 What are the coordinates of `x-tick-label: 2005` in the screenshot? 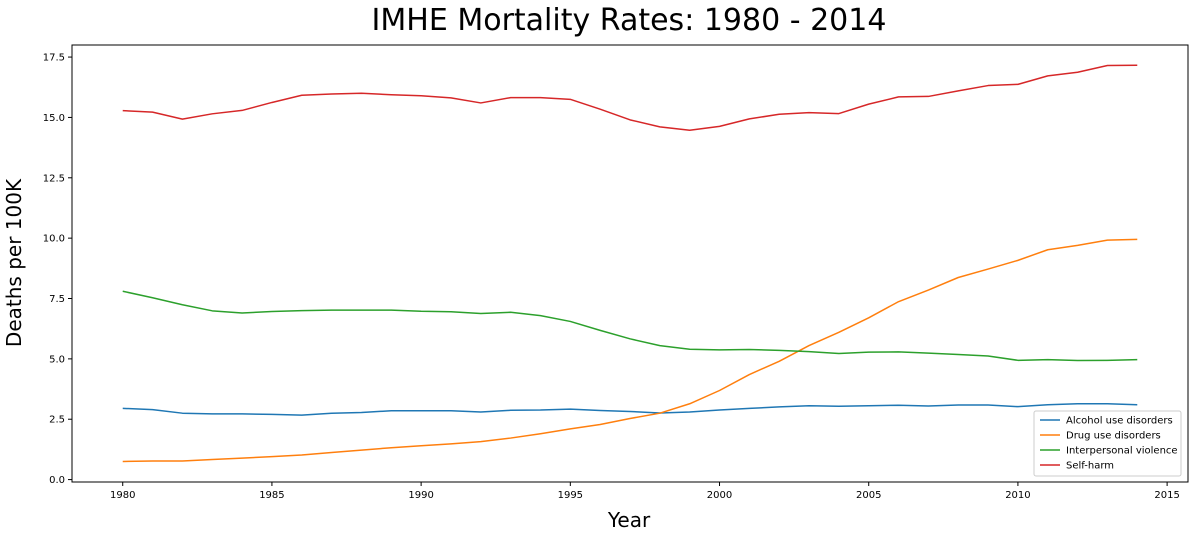 It's located at (868, 495).